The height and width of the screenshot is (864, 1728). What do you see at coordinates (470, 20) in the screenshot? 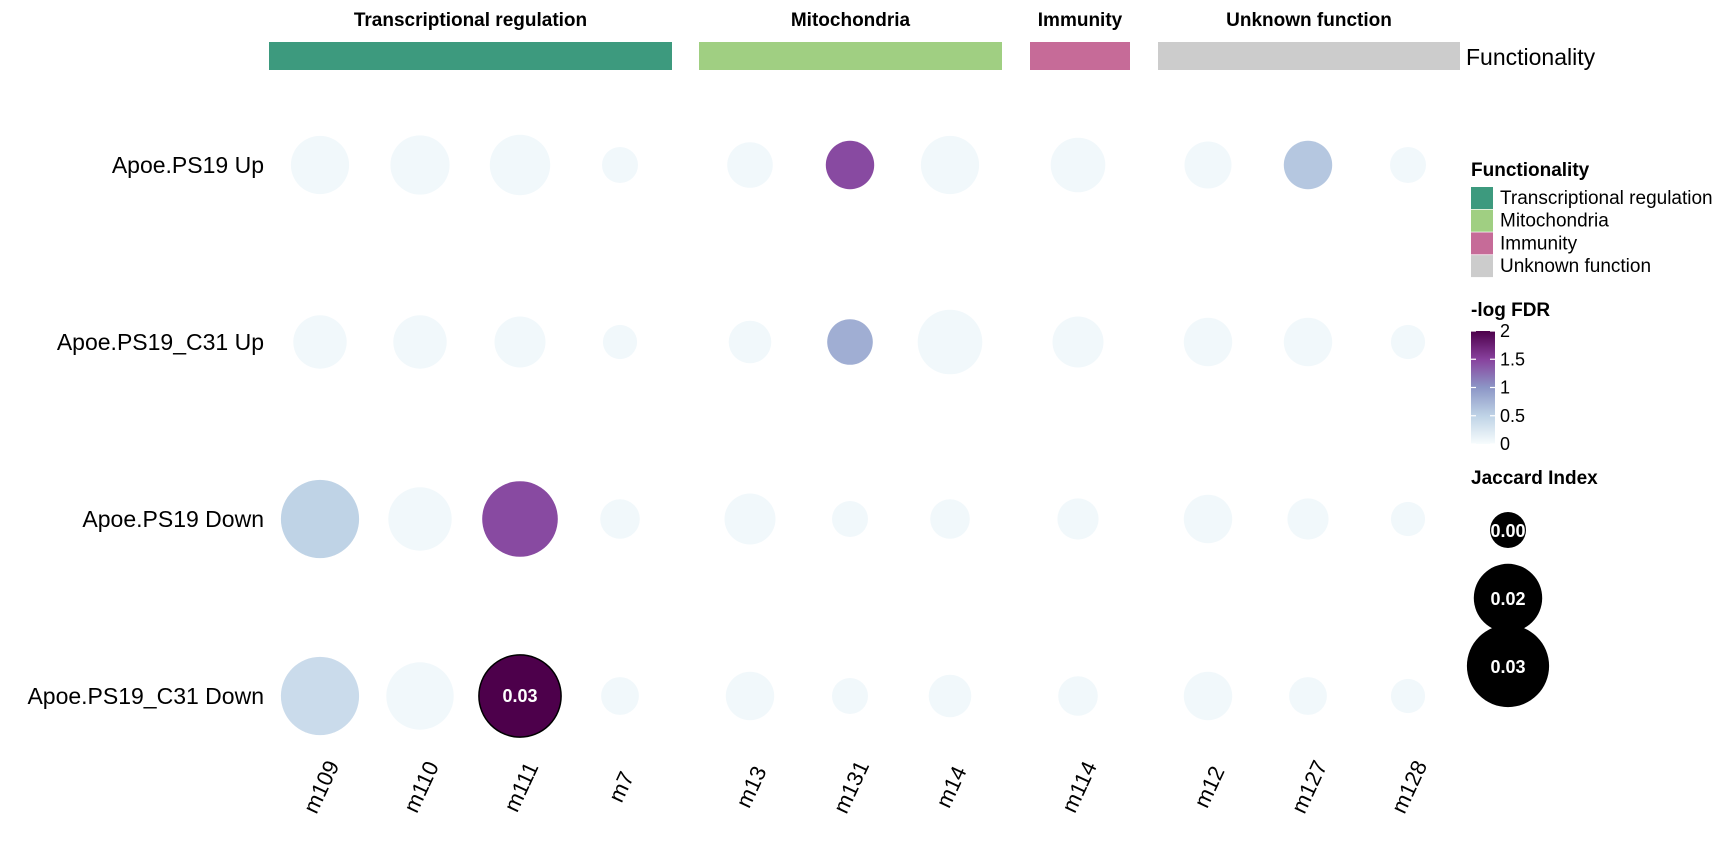
I see `group-title-0: Transcriptional regulation` at bounding box center [470, 20].